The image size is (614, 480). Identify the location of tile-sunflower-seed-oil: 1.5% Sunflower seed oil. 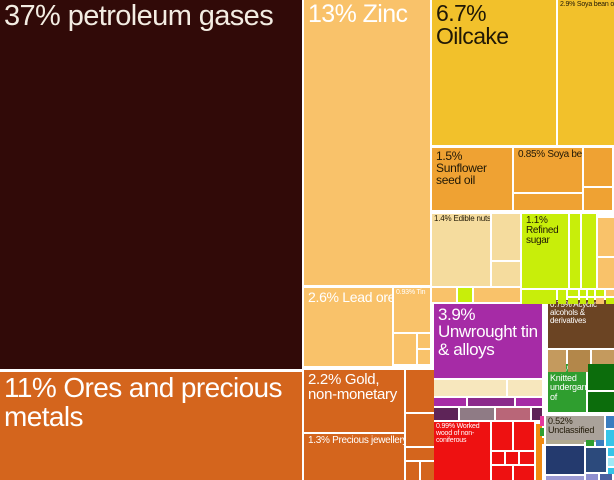
(472, 179).